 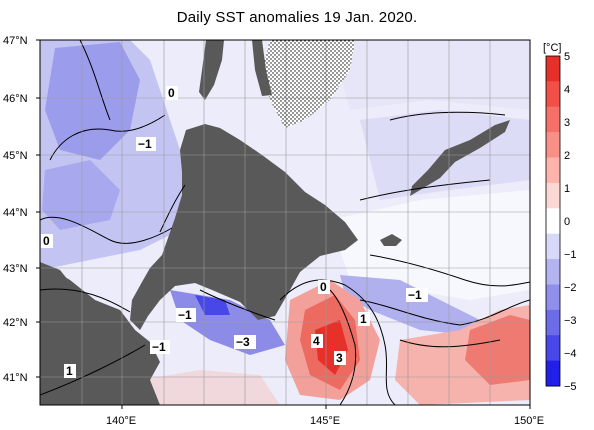 I want to click on lat-label: 44°N, so click(x=15, y=213).